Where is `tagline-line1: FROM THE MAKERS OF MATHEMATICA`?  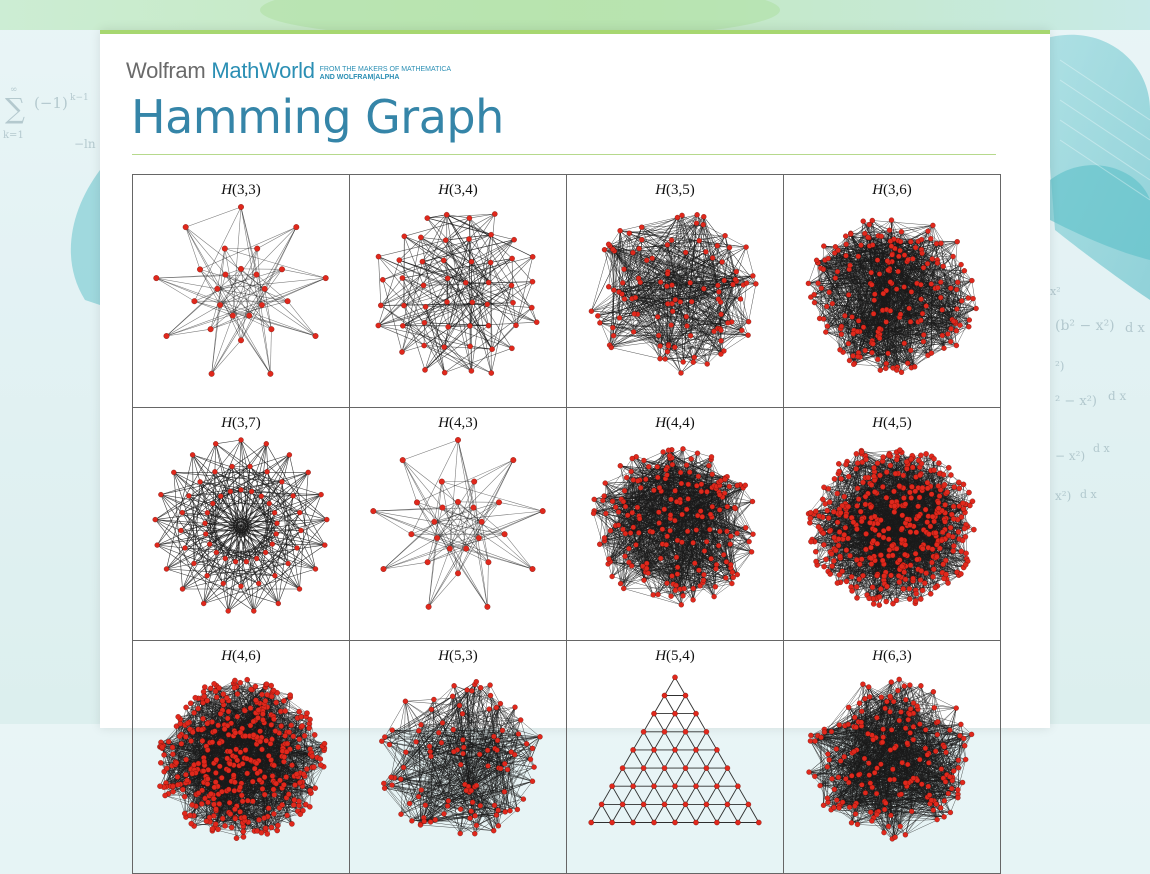
tagline-line1: FROM THE MAKERS OF MATHEMATICA is located at coordinates (385, 69).